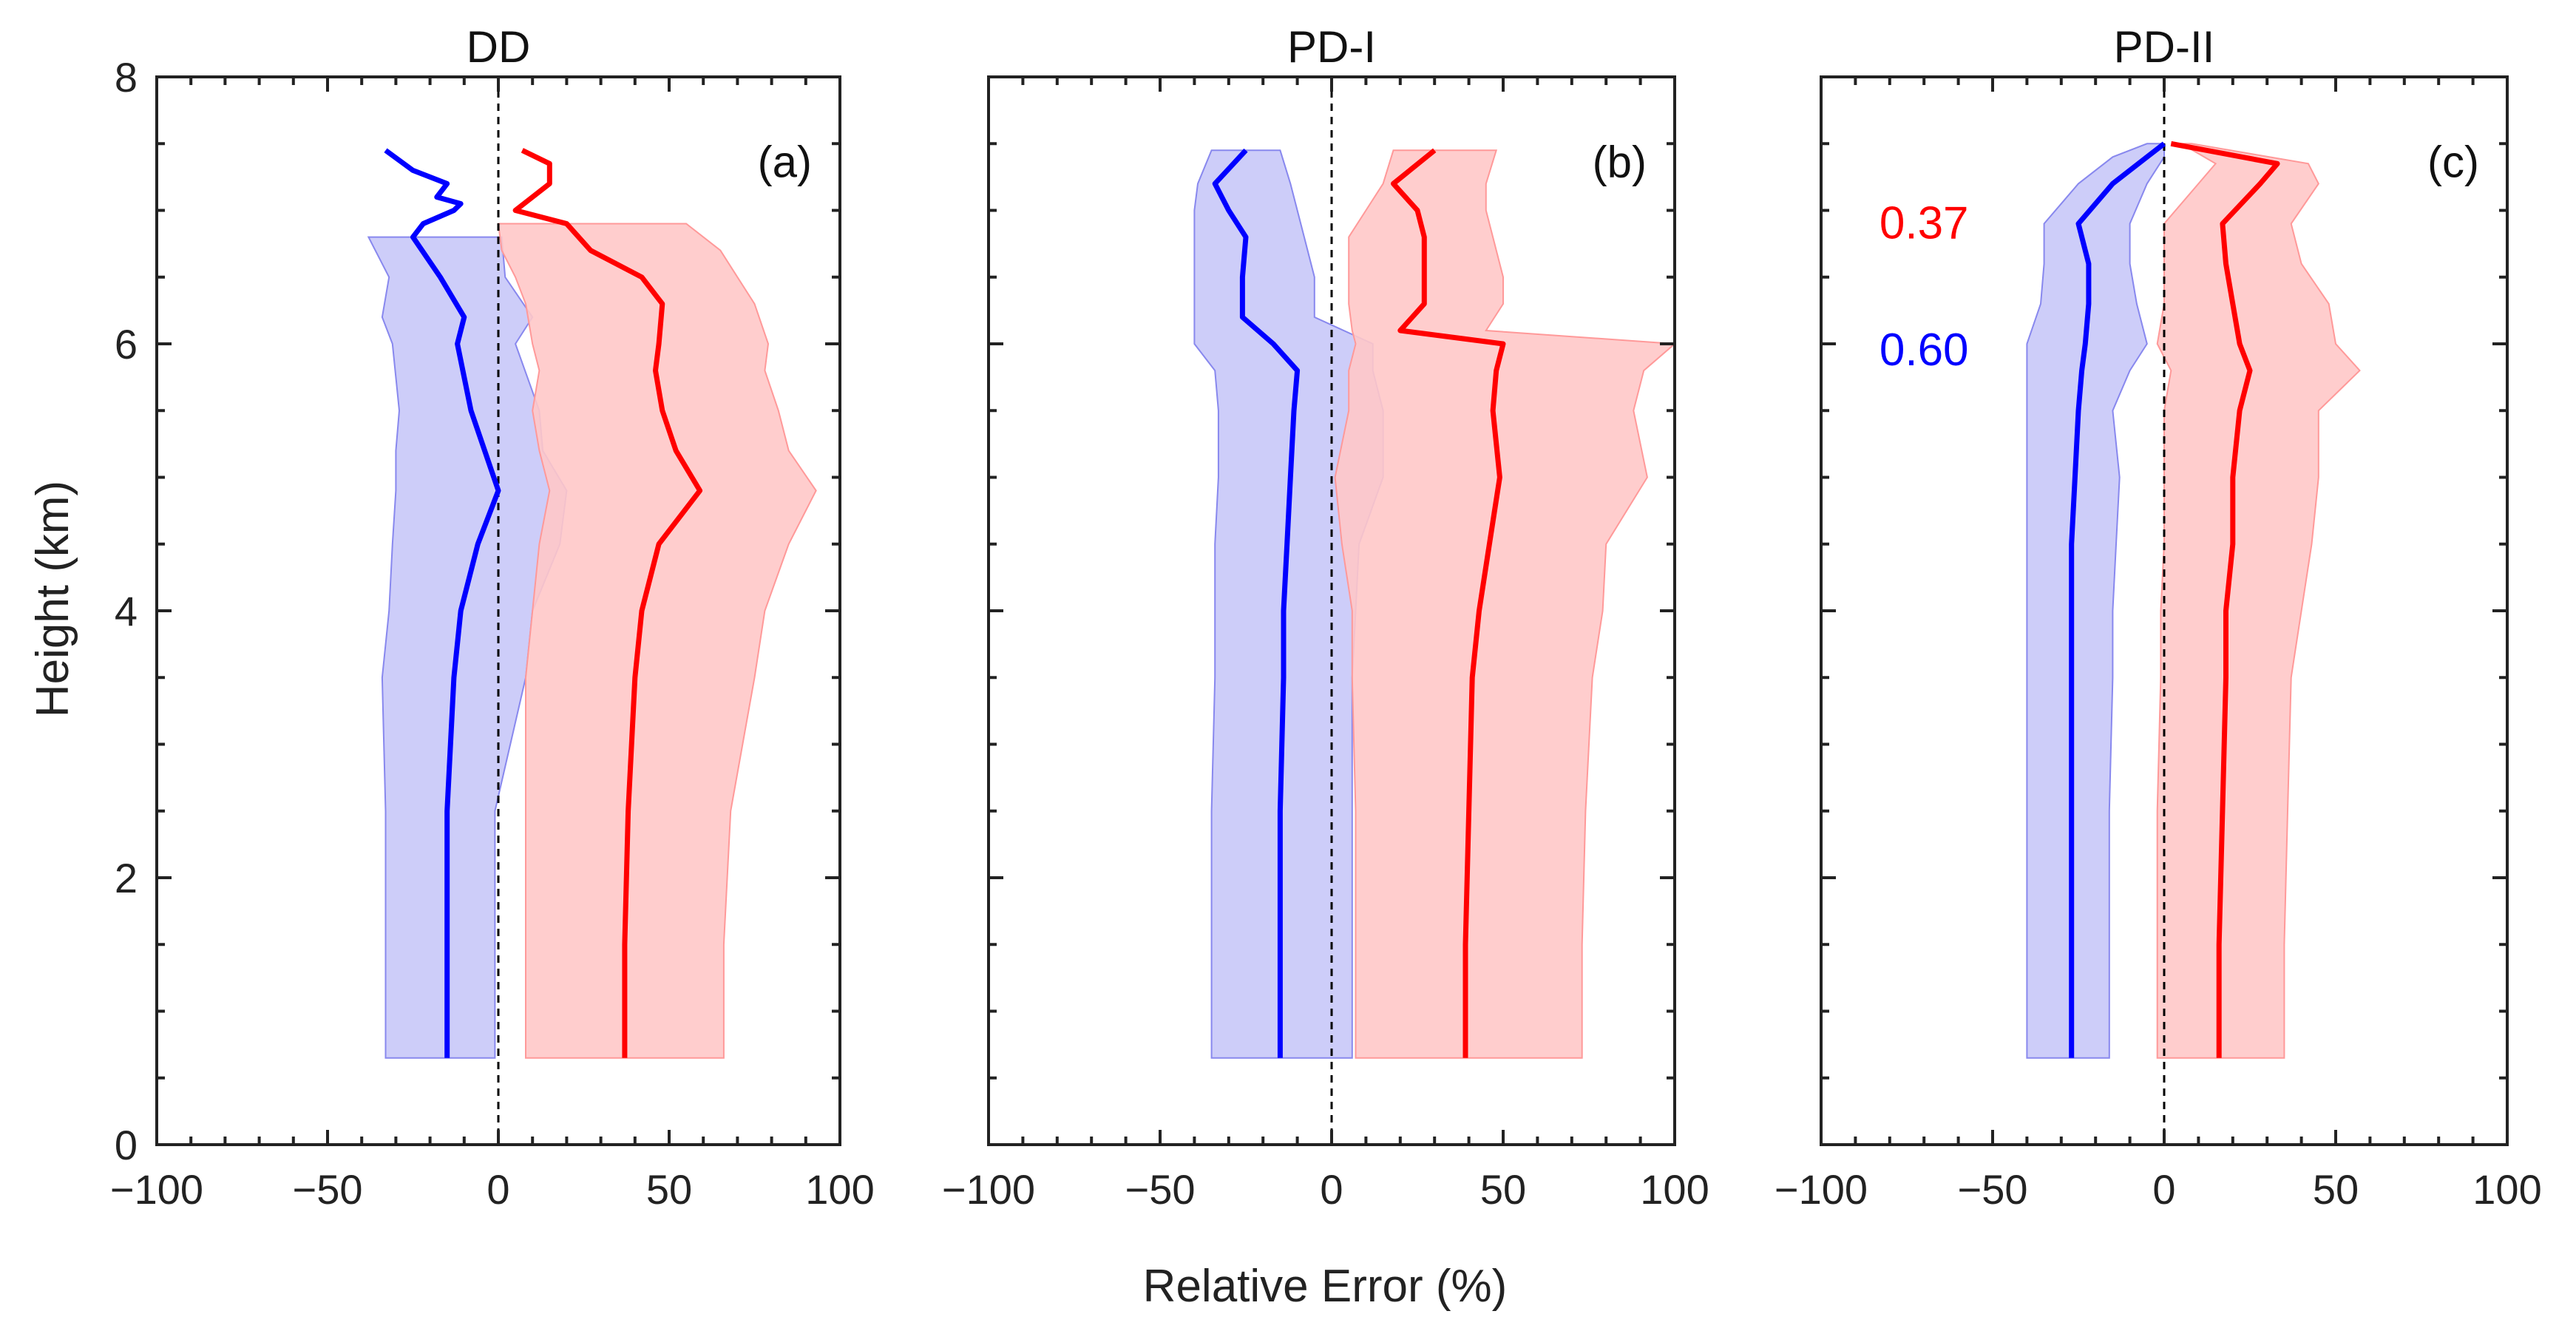 Image resolution: width=2576 pixels, height=1331 pixels. I want to click on panel-title: PD-I, so click(1331, 47).